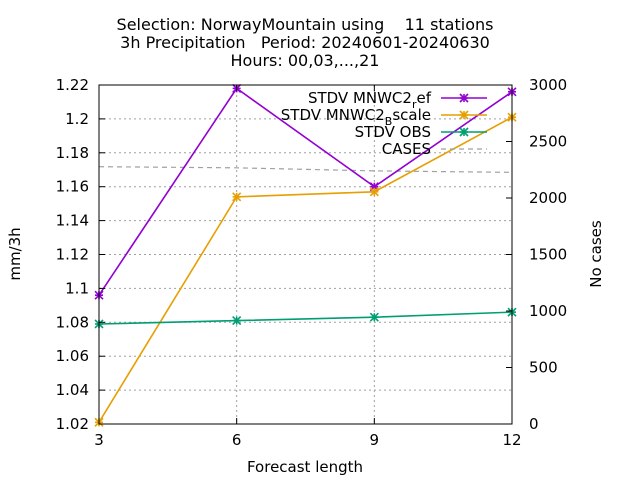 The width and height of the screenshot is (640, 480). Describe the element at coordinates (370, 100) in the screenshot. I see `legend-label-0: STDV MNWC2ref` at that location.